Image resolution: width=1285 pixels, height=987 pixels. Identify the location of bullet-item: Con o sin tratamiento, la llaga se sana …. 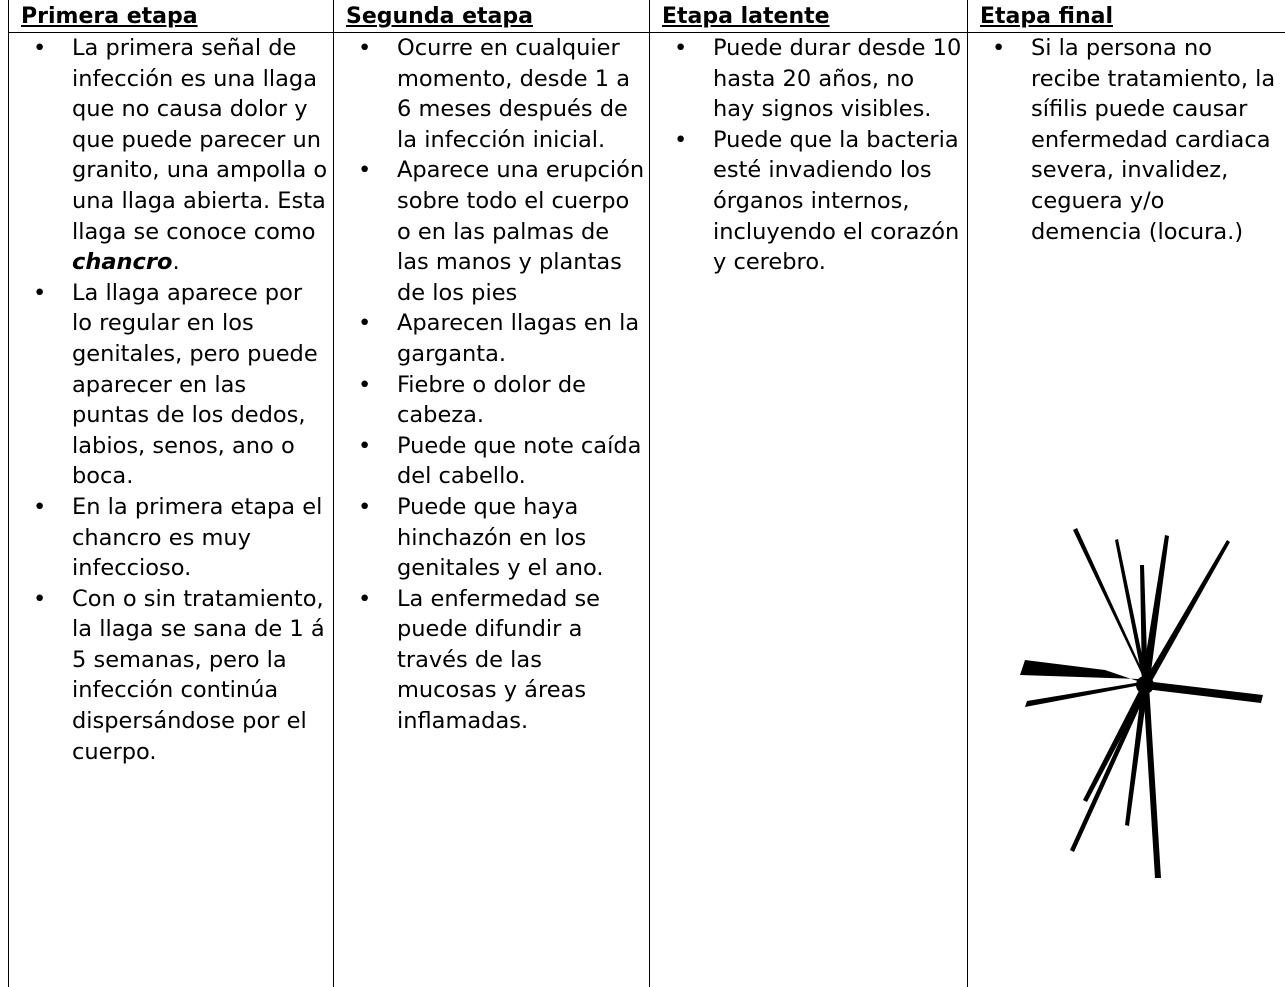
(172, 676).